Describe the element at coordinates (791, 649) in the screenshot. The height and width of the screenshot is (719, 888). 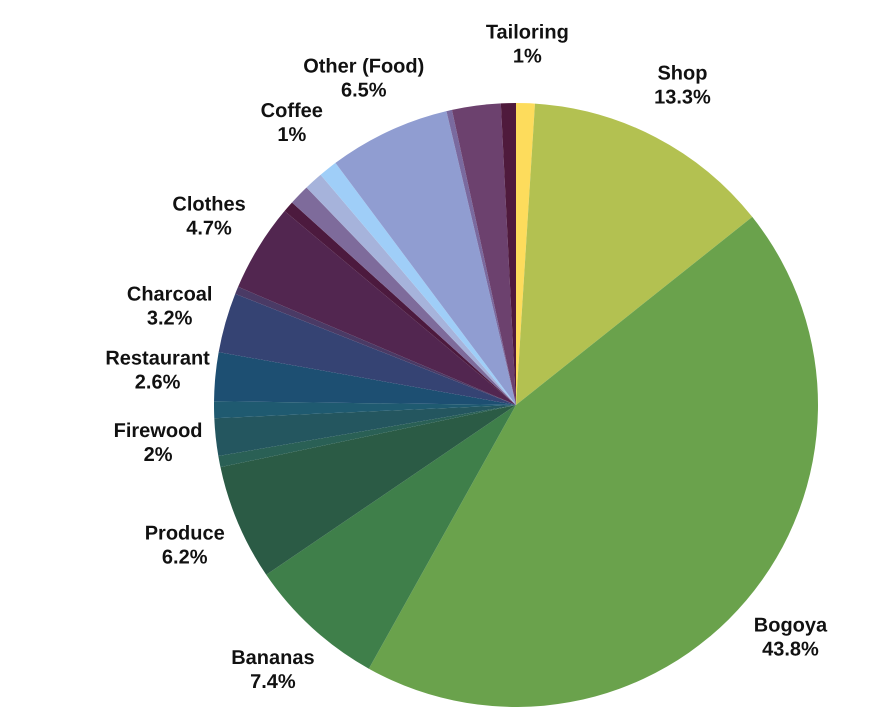
I see `data-label: 43.8%` at that location.